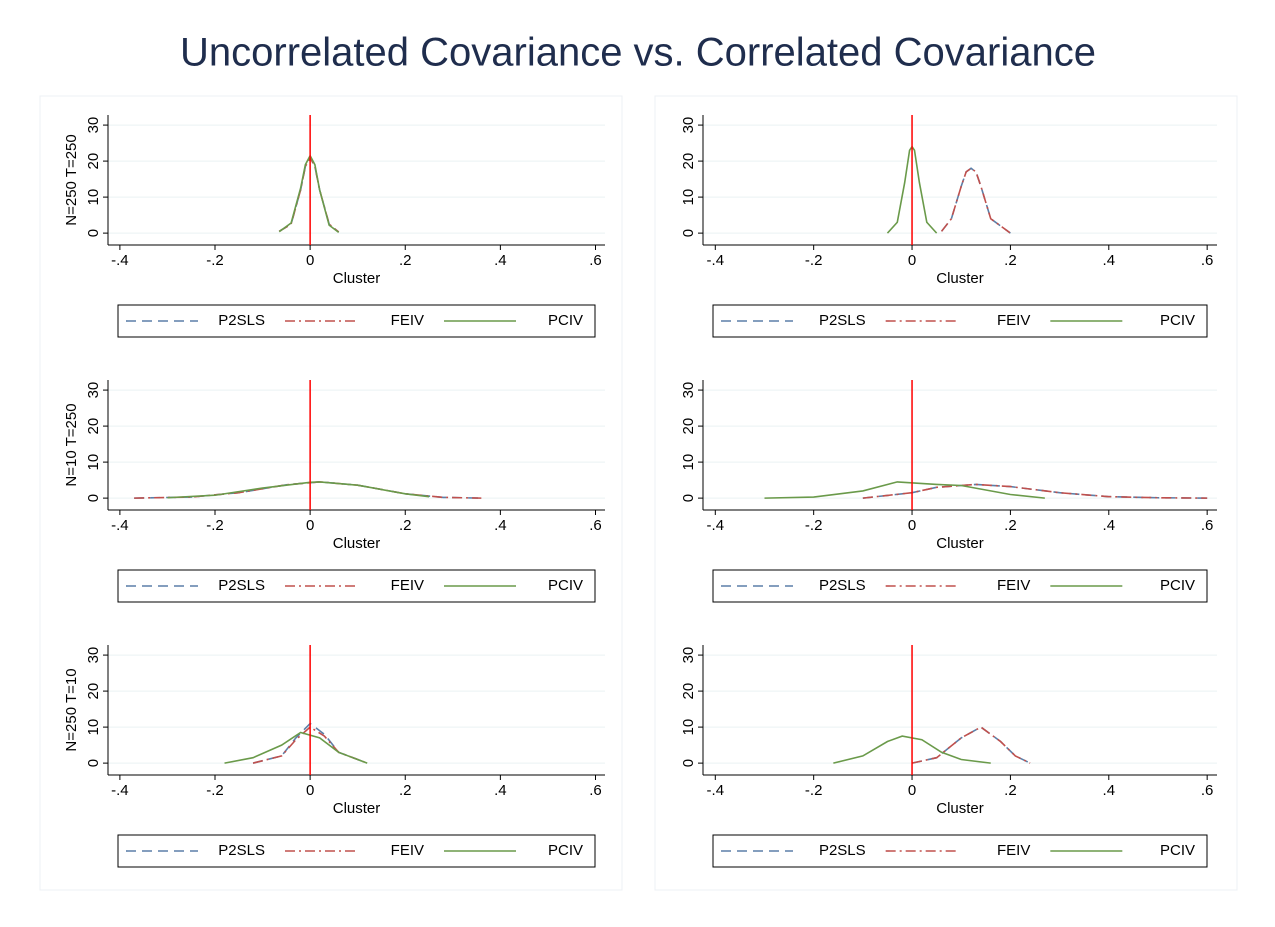  What do you see at coordinates (71, 709) in the screenshot?
I see `y-axis-label: N=250 T=10` at bounding box center [71, 709].